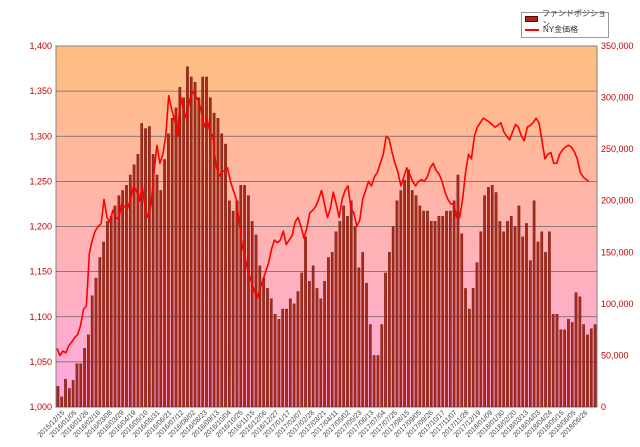  I want to click on left-tick-label: 1,200, so click(40, 227).